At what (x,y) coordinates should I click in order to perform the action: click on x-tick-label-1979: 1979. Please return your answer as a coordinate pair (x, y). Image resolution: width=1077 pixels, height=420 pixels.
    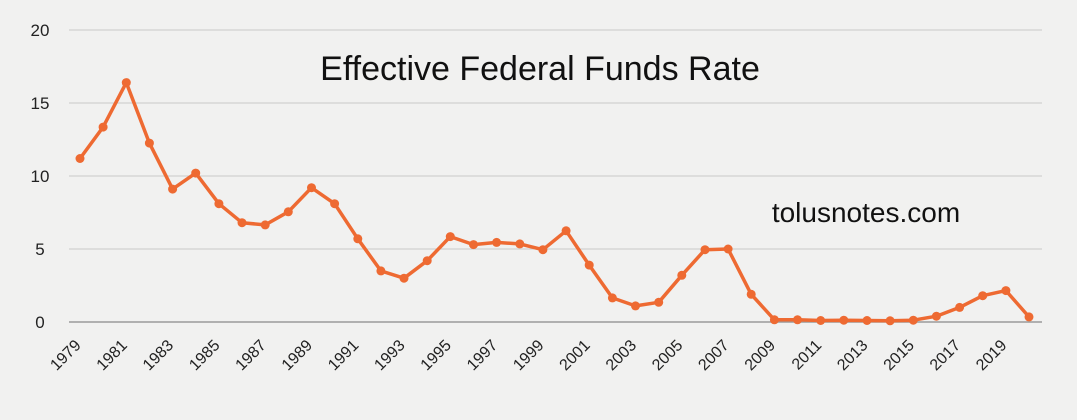
    Looking at the image, I should click on (65, 355).